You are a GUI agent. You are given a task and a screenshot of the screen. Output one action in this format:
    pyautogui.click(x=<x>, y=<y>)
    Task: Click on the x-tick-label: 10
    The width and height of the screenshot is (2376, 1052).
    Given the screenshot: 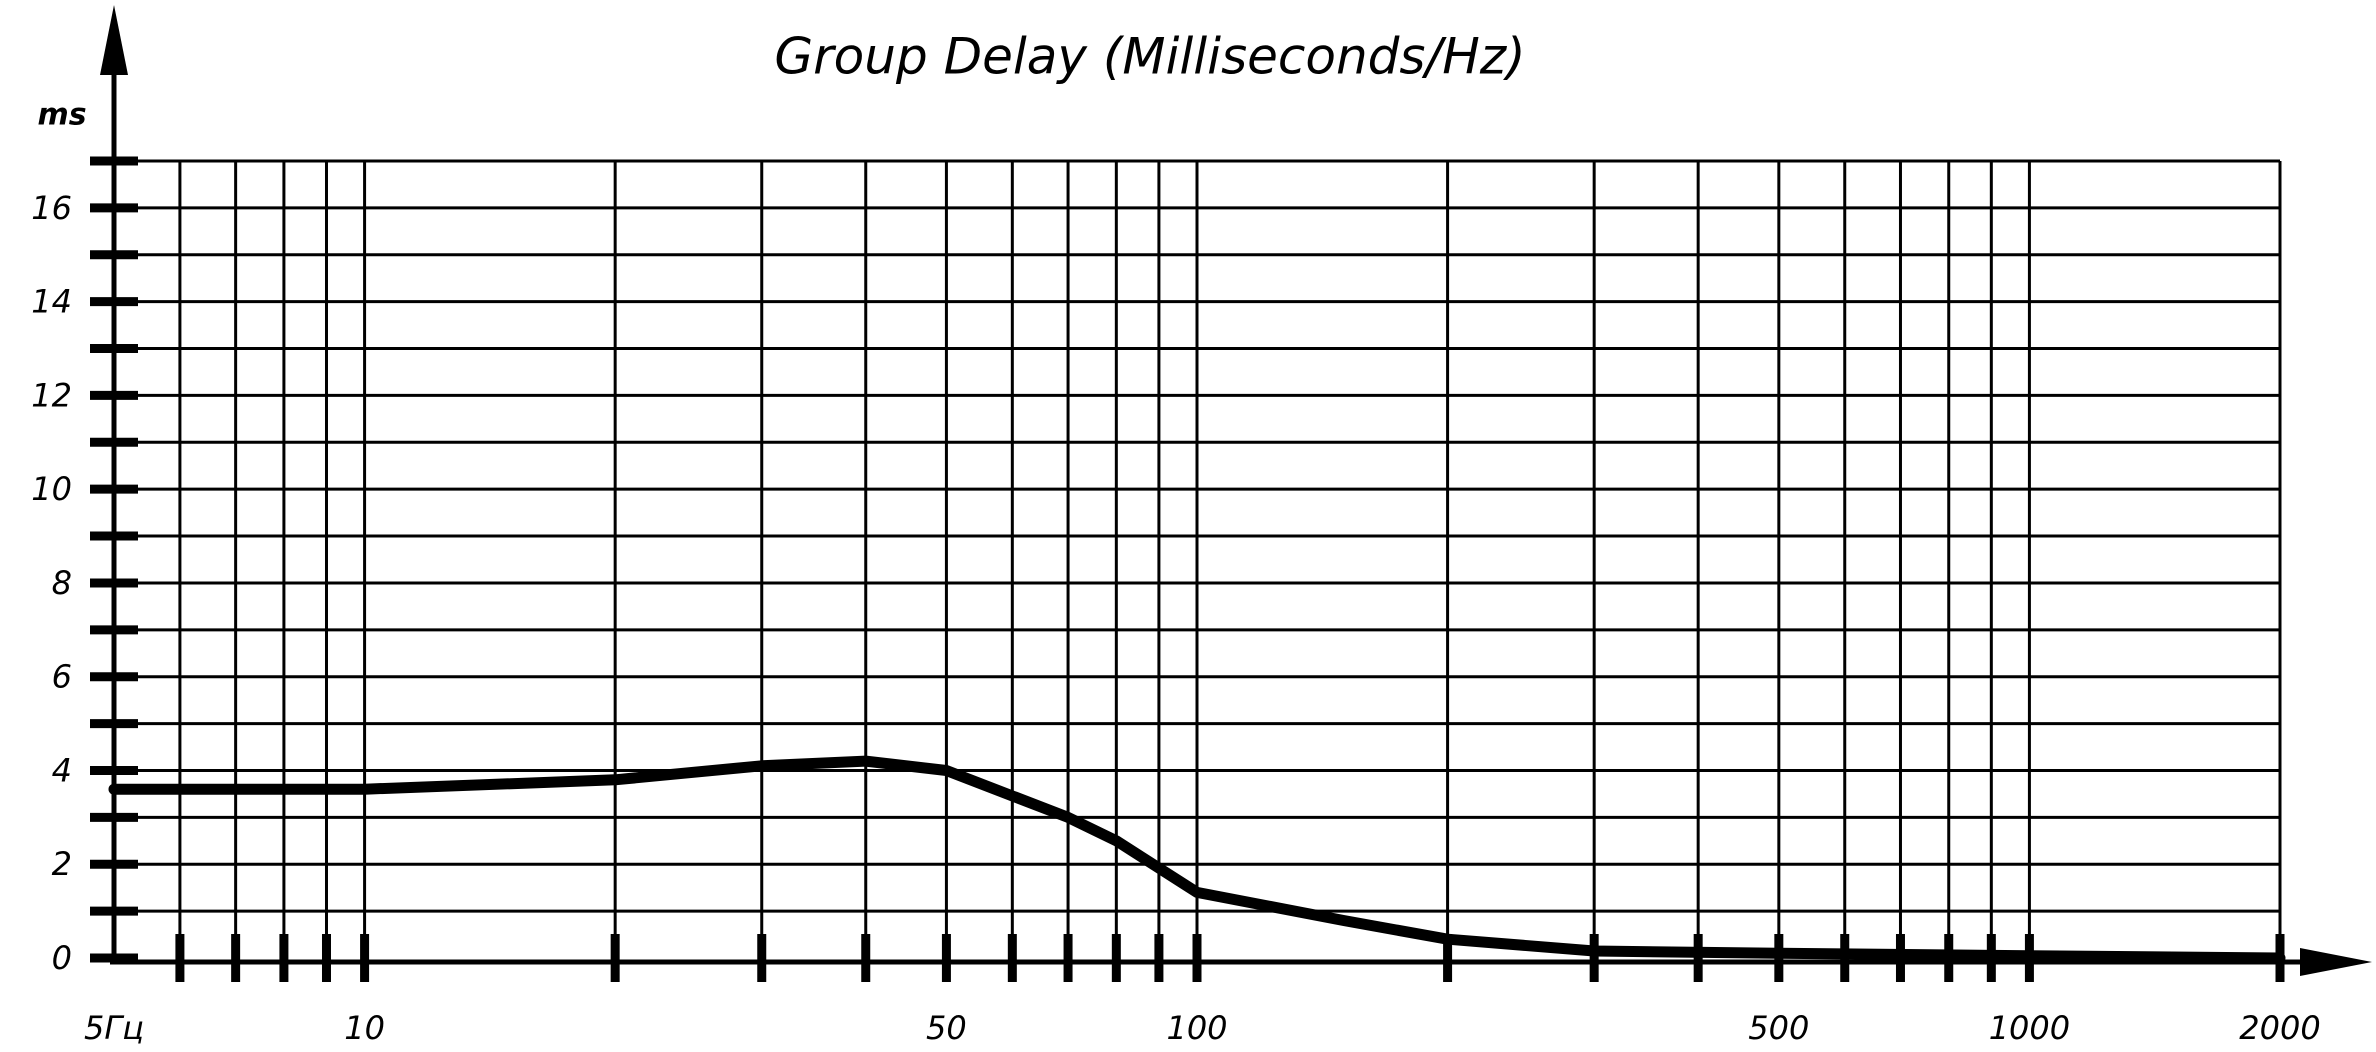 What is the action you would take?
    pyautogui.click(x=364, y=1028)
    